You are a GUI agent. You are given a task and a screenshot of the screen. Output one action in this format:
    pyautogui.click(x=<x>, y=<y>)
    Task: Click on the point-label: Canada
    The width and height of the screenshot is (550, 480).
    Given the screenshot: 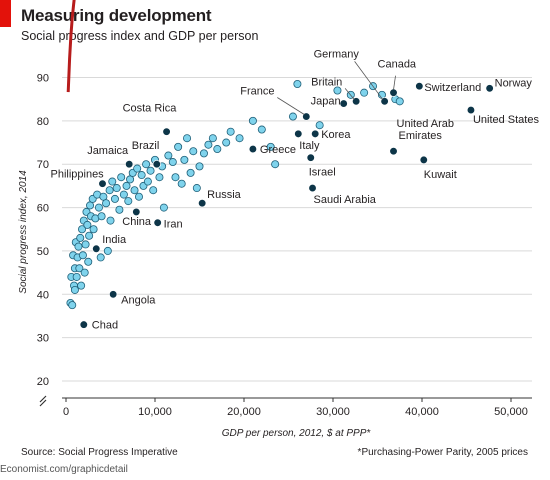 What is the action you would take?
    pyautogui.click(x=397, y=65)
    